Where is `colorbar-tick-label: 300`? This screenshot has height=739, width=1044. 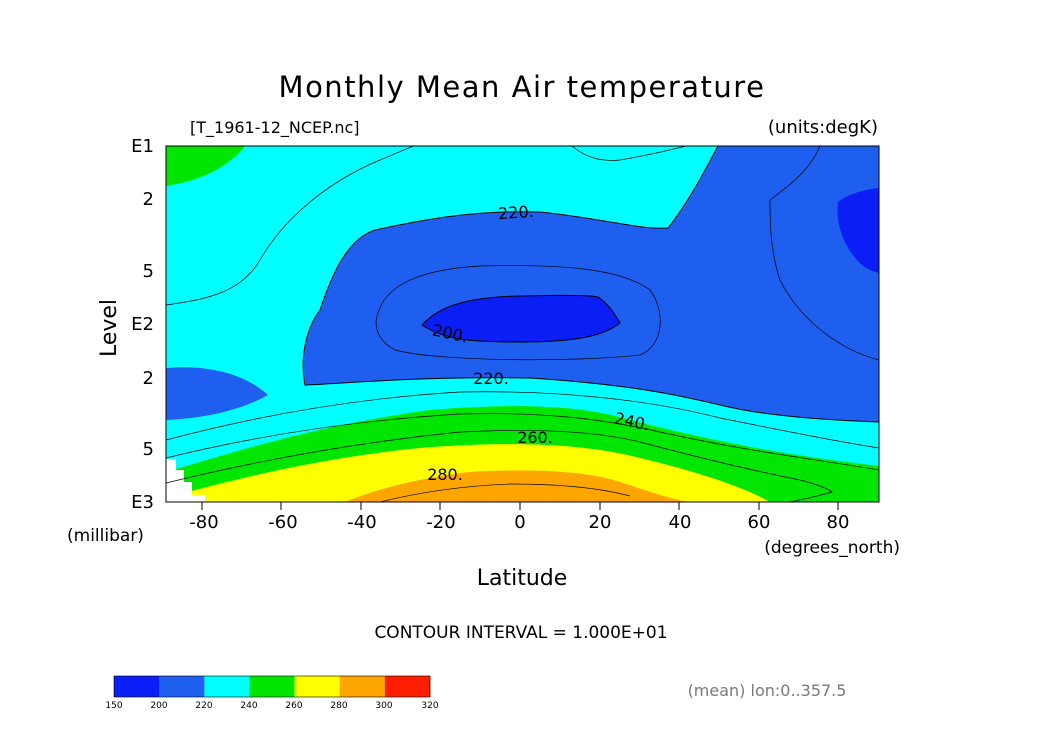 colorbar-tick-label: 300 is located at coordinates (383, 706).